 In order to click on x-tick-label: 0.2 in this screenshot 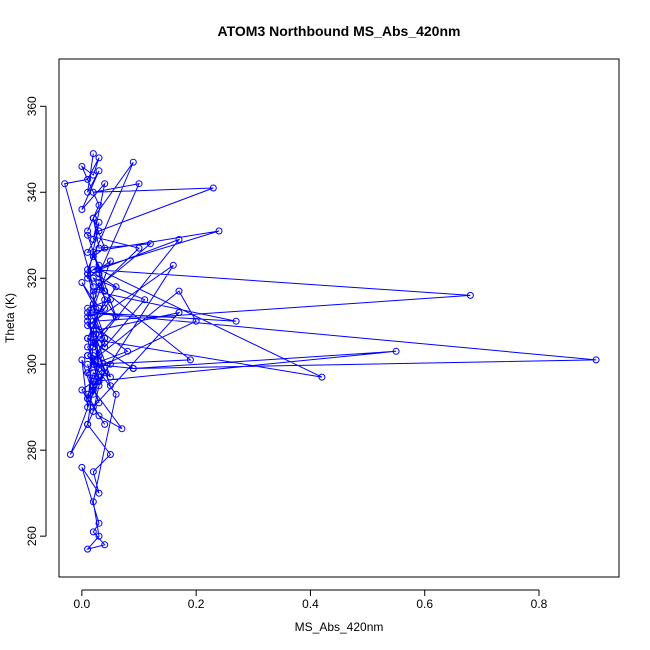, I will do `click(196, 604)`.